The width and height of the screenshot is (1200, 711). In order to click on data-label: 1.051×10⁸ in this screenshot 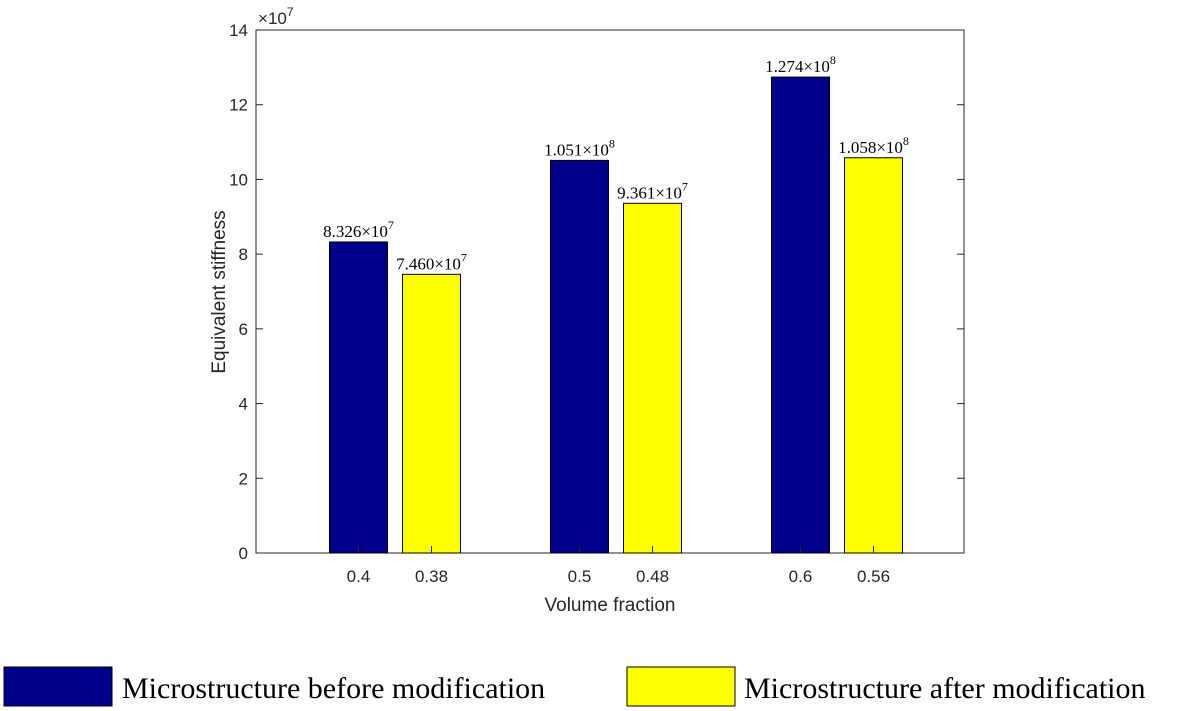, I will do `click(579, 147)`.